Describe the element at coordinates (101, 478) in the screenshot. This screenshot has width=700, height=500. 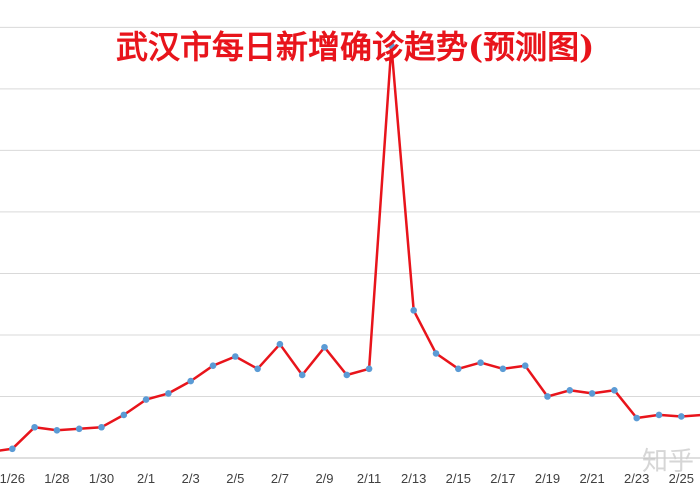
I see `x-tick-label: 1/30` at that location.